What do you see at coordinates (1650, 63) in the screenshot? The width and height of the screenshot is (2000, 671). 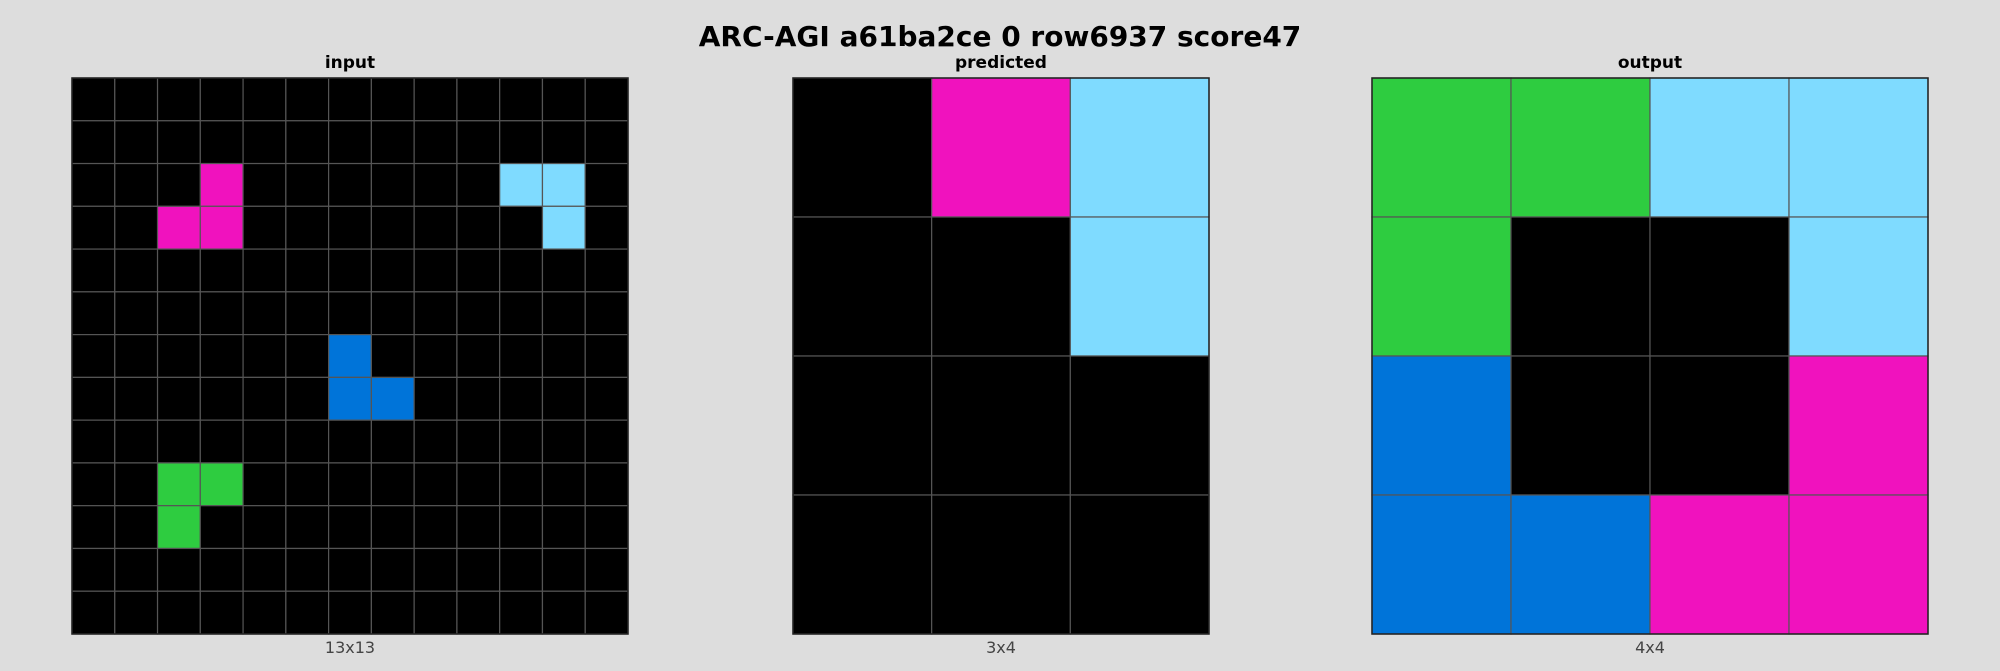 I see `output-panel-label: output` at bounding box center [1650, 63].